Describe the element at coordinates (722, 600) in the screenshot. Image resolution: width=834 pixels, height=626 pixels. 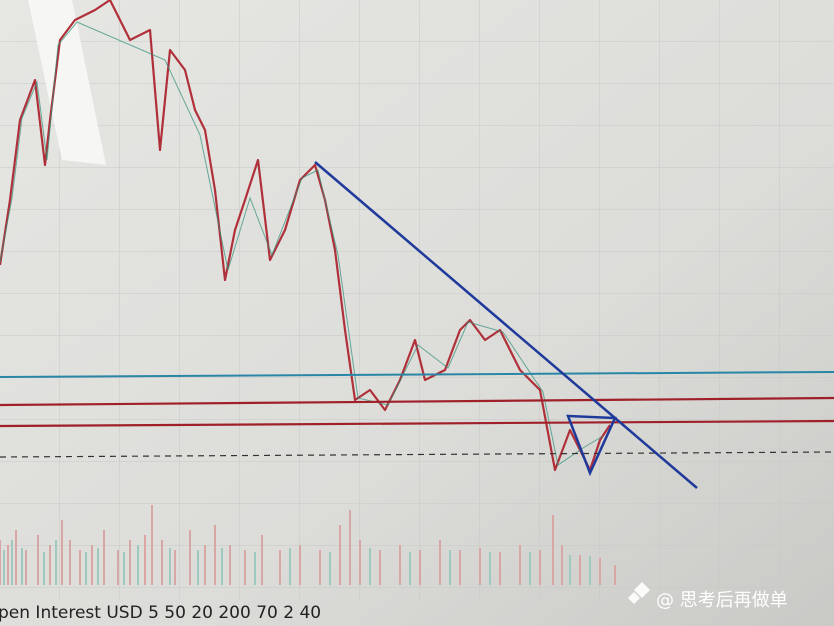
I see `watermark-text: @ 思考后再做单` at that location.